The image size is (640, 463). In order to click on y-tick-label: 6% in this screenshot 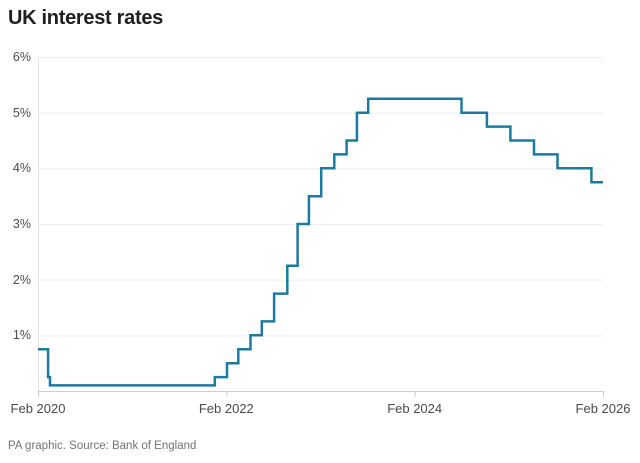, I will do `click(21, 57)`.